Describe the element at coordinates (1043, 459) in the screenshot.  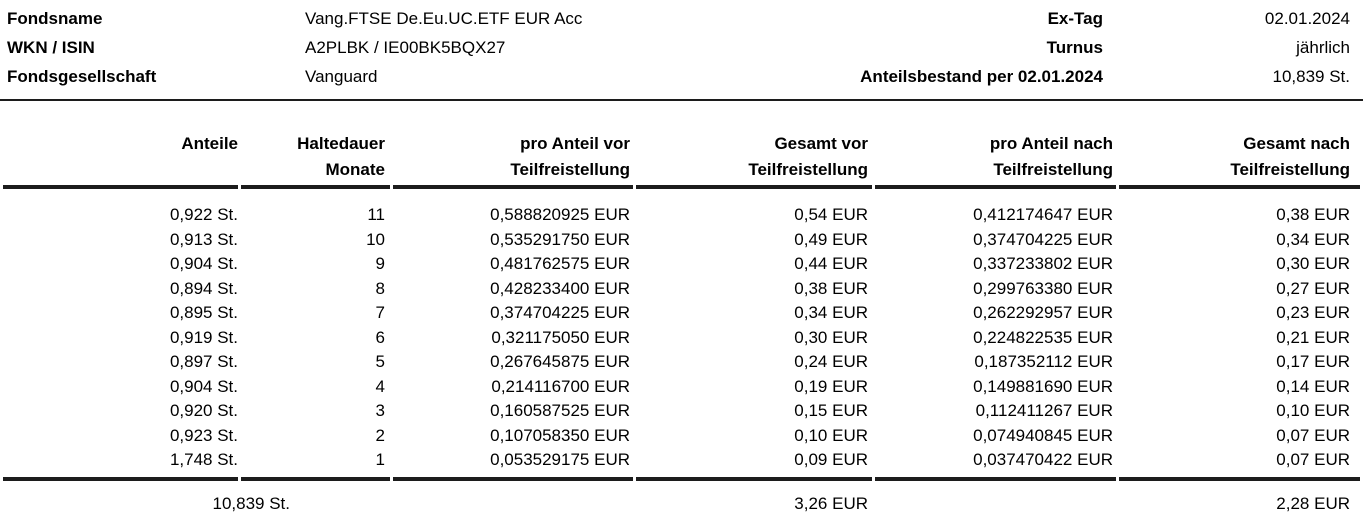
I see `cell-pro-anteil-nach: 0,037470422 EUR` at that location.